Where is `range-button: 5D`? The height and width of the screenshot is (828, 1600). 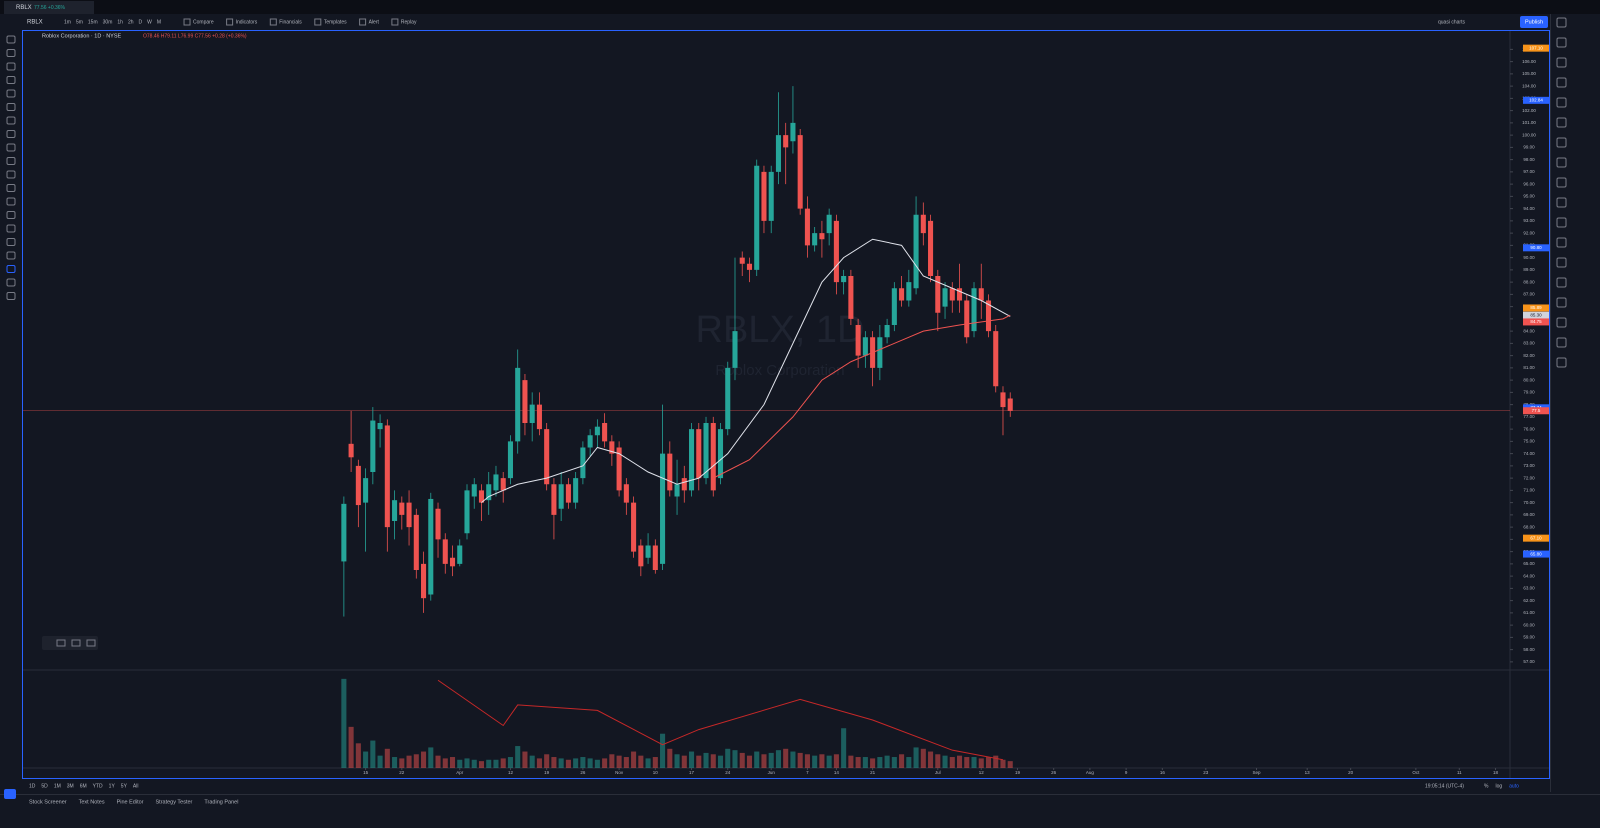
range-button: 5D is located at coordinates (44, 786).